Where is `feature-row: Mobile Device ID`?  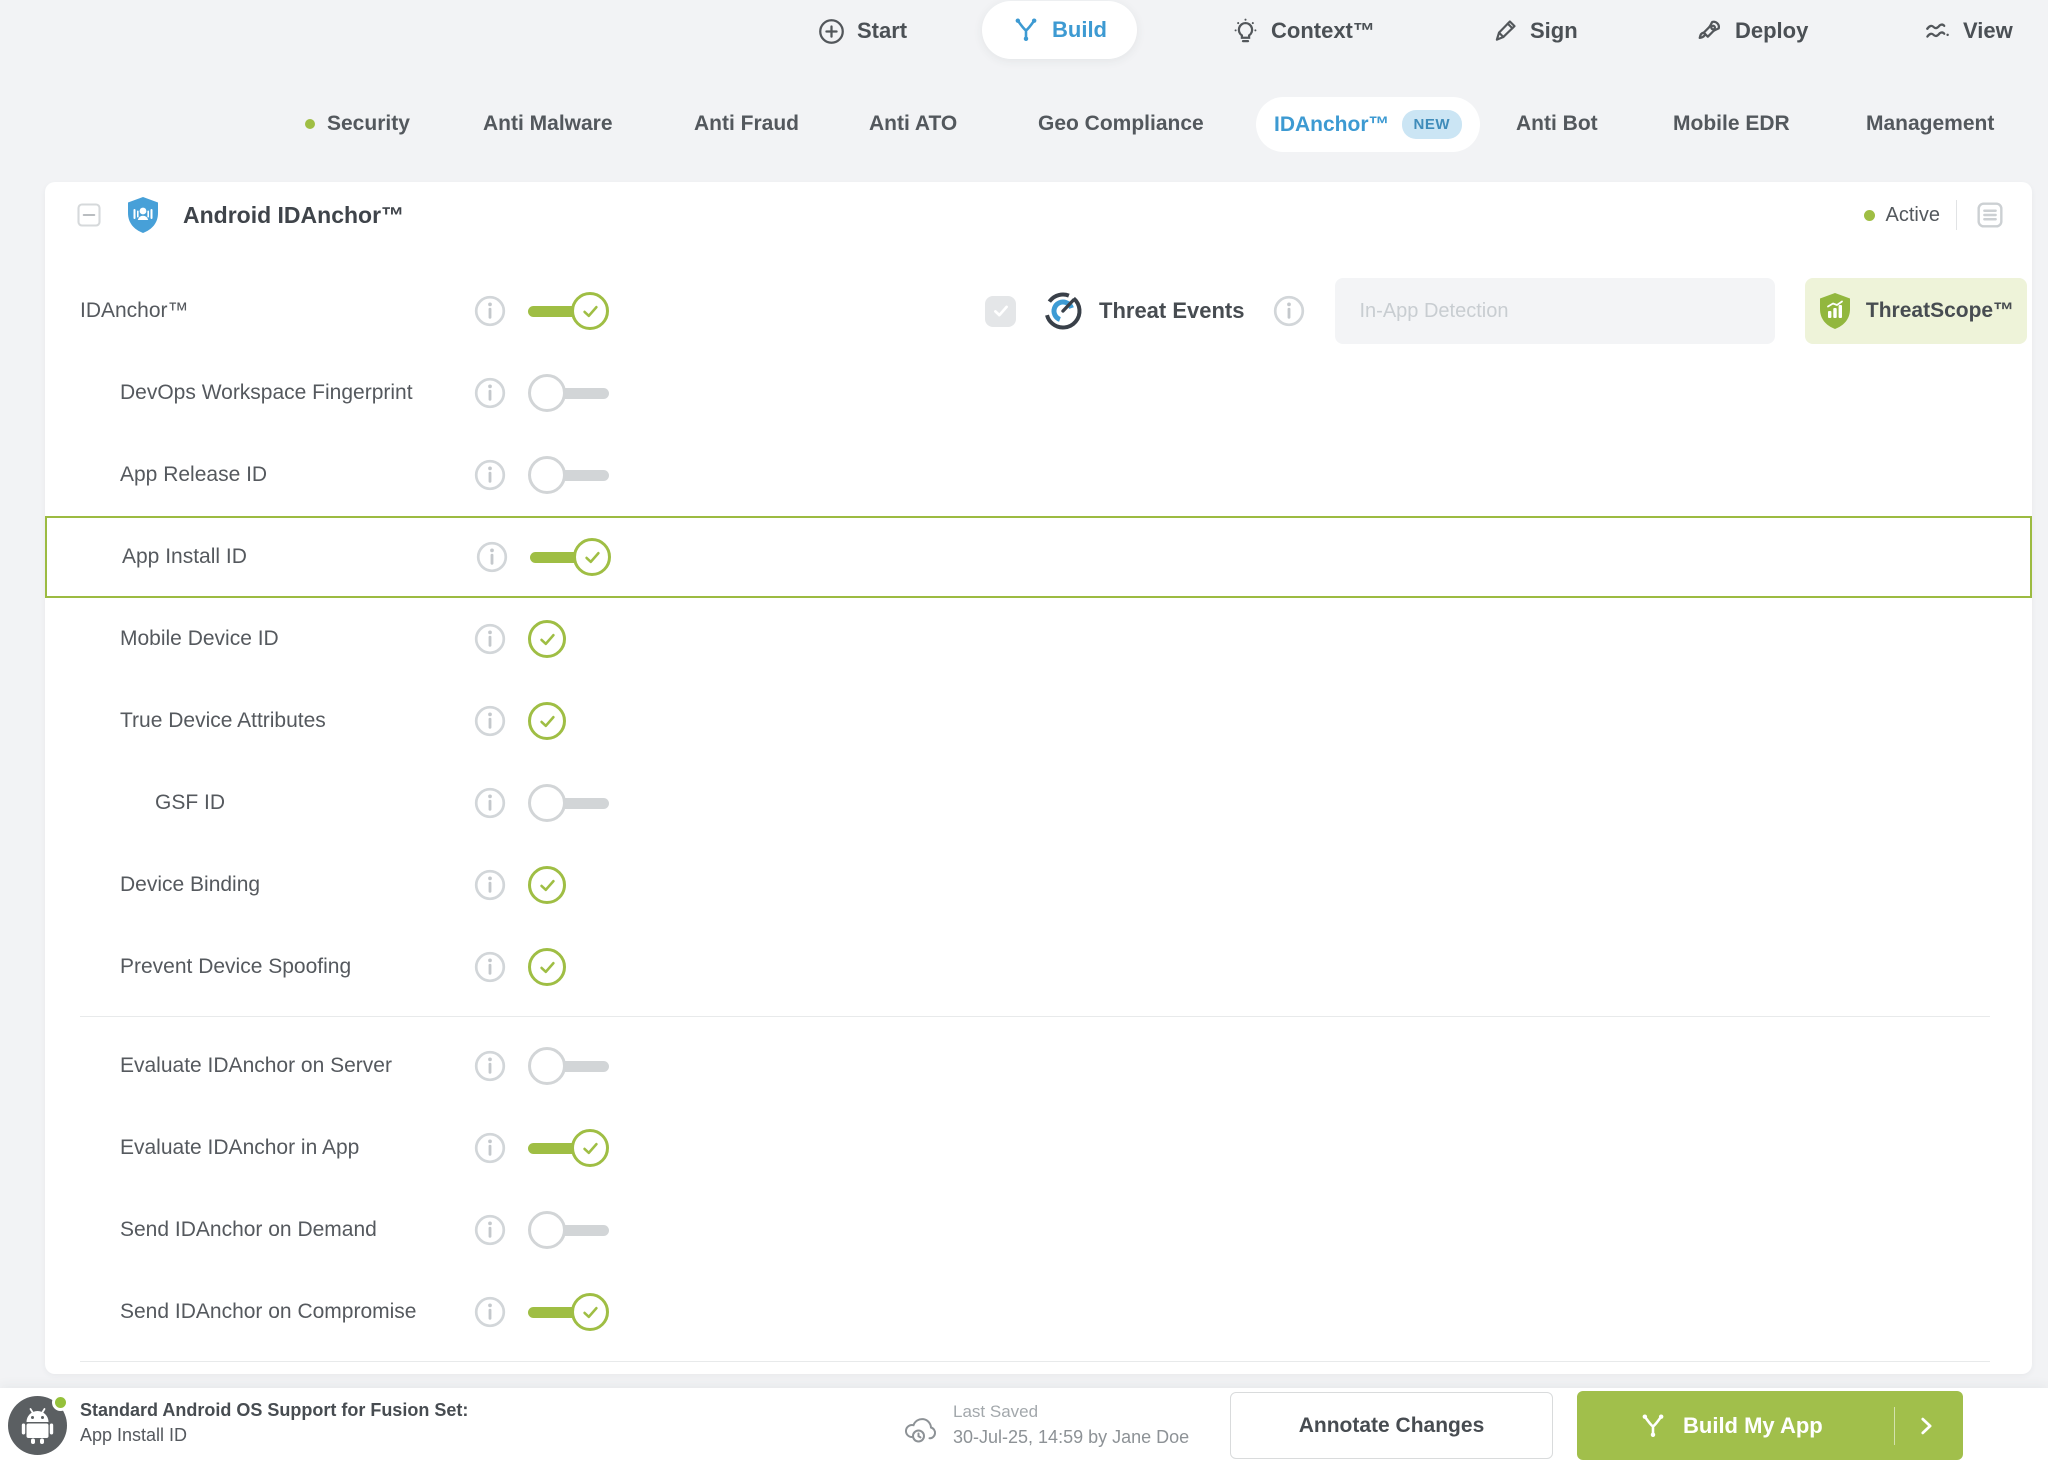
feature-row: Mobile Device ID is located at coordinates (1038, 639).